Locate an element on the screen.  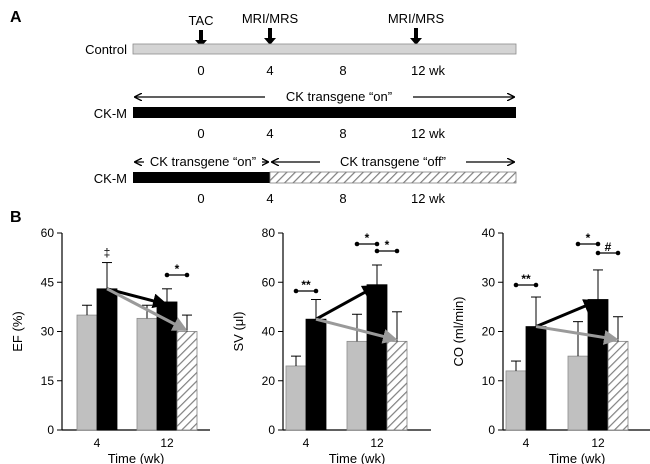
y-tick-label: 10 is located at coordinates (489, 381).